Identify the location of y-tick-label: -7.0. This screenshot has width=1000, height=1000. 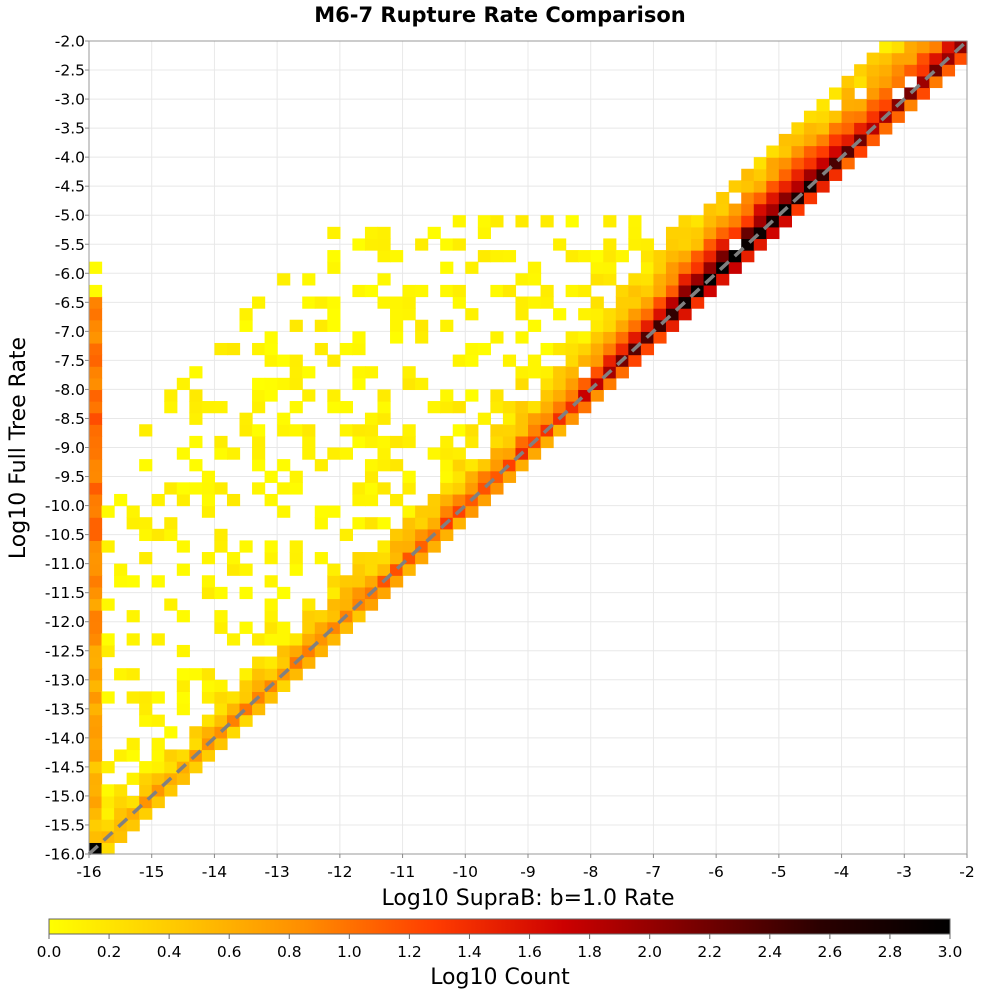
(70, 332).